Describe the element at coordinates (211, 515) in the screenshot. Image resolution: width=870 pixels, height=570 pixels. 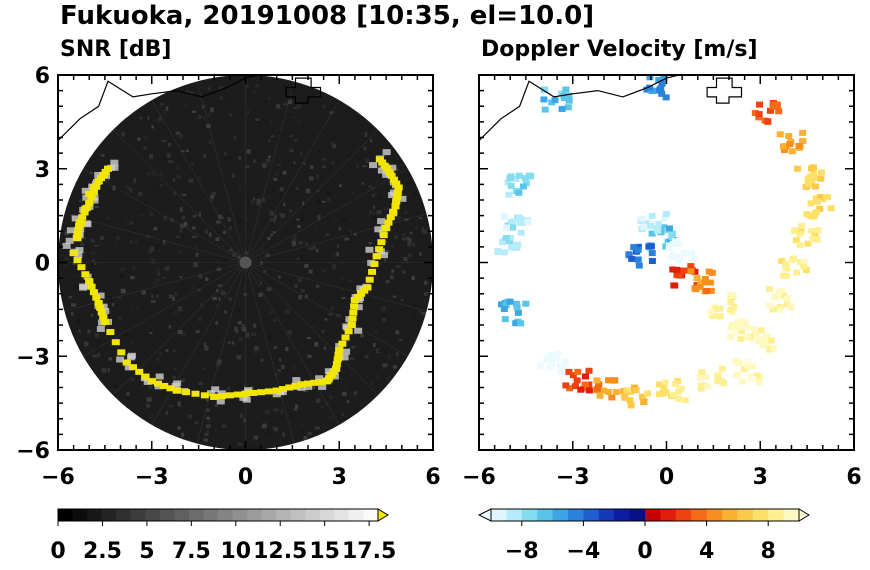
I see `snr-colorbar-swatch` at that location.